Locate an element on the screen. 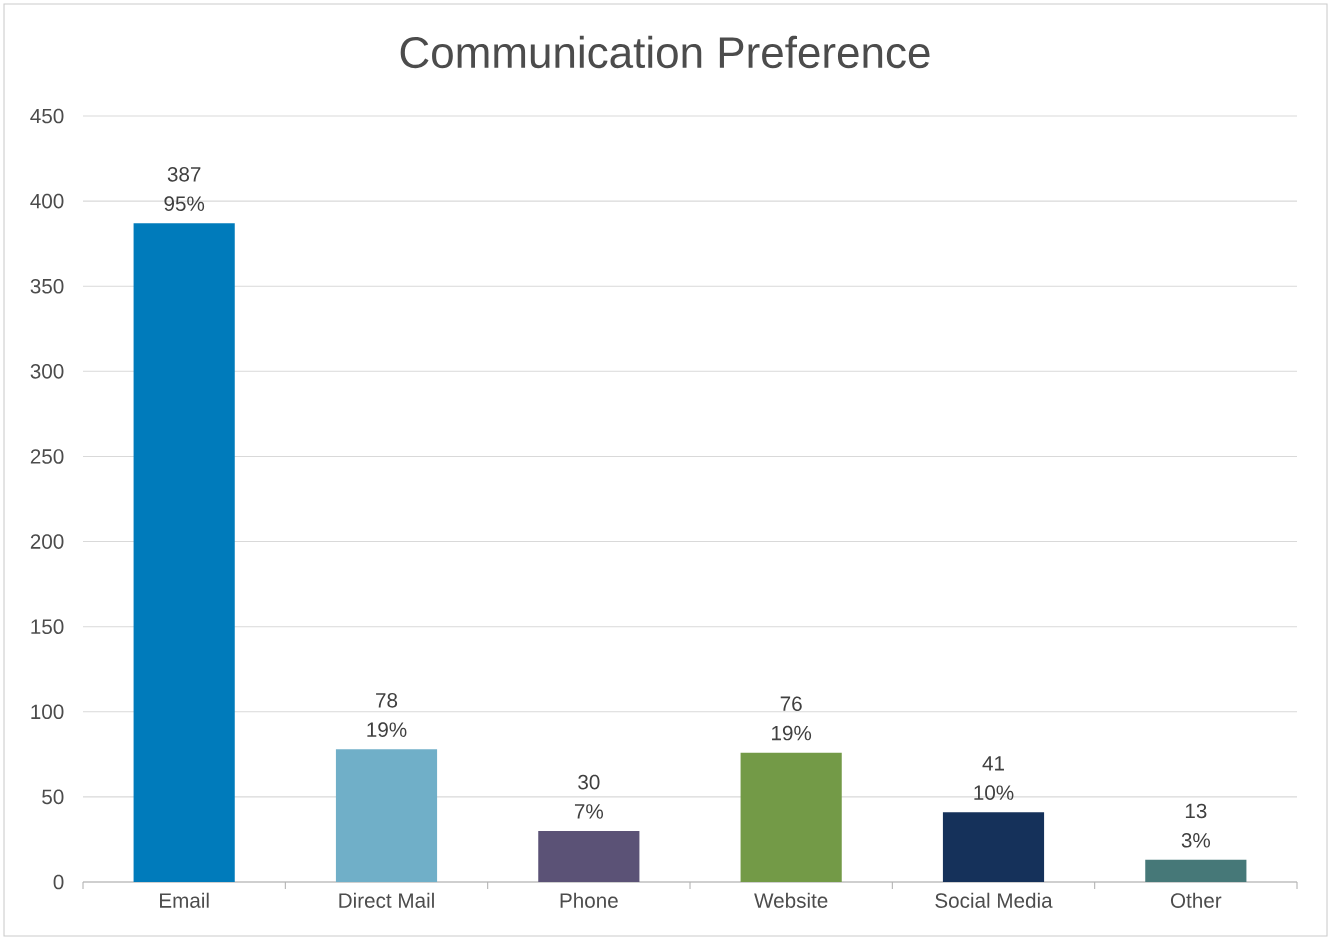 The width and height of the screenshot is (1331, 940). y-tick-label: 100 is located at coordinates (47, 712).